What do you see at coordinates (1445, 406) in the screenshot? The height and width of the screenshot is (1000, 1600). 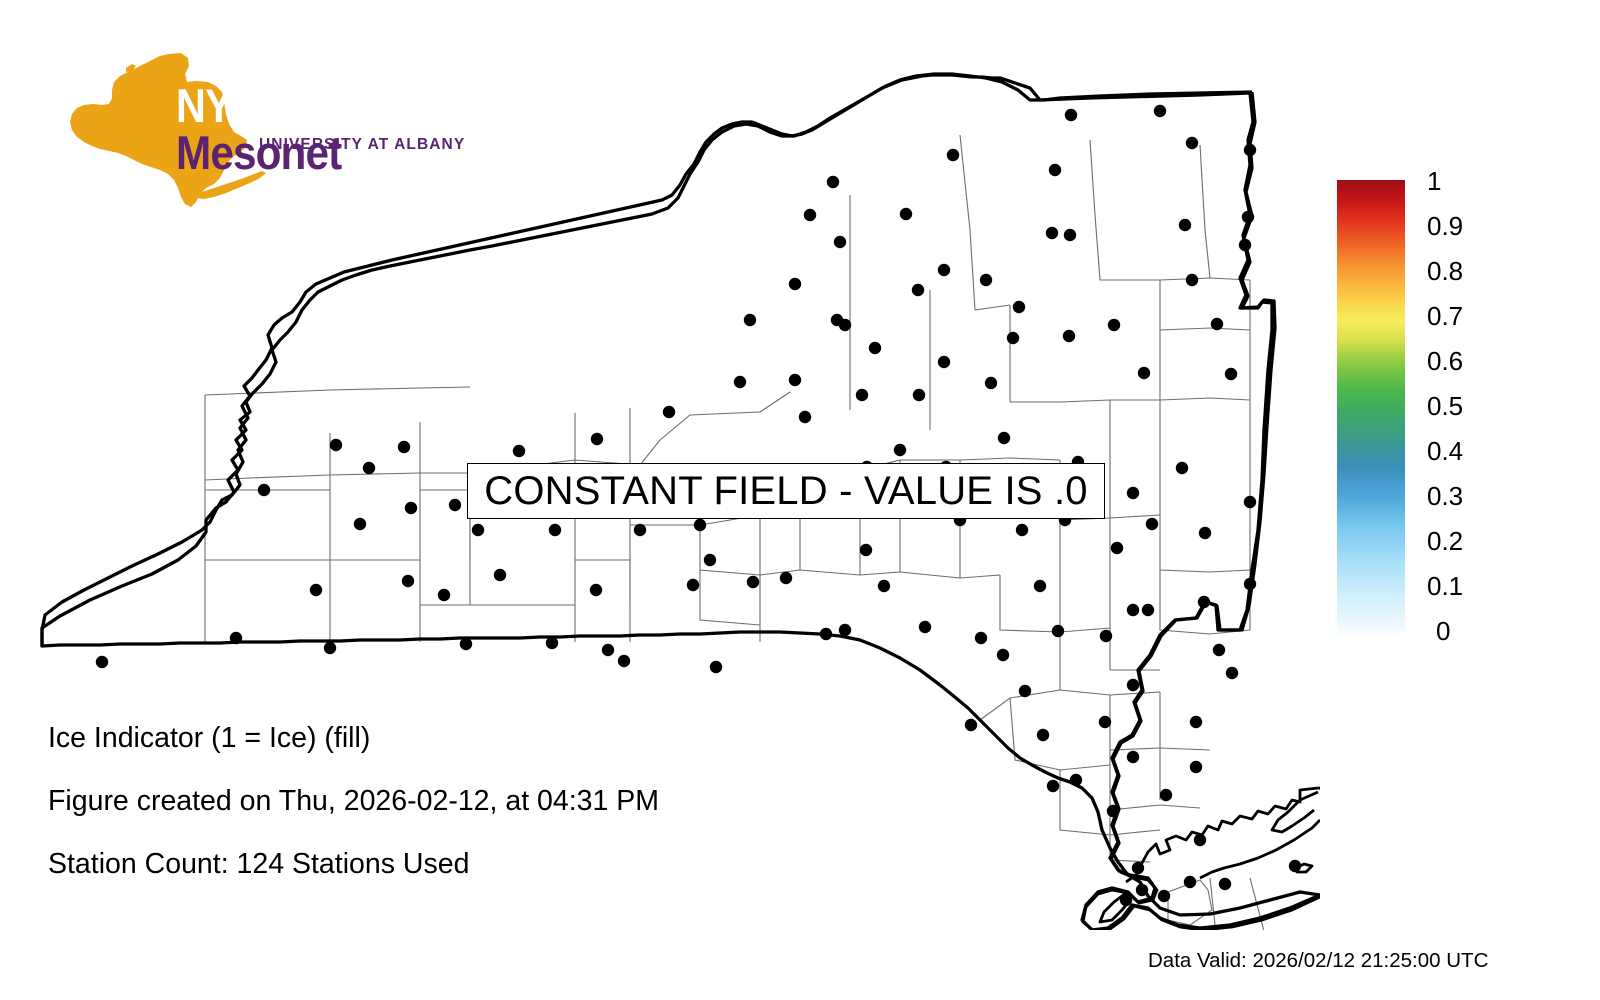 I see `colorbar-tick-label: 0.5` at bounding box center [1445, 406].